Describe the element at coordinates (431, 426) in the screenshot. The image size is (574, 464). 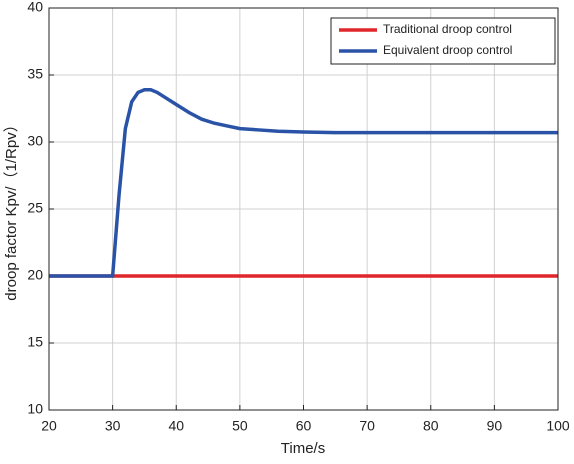
I see `x-tick-label: 80` at that location.